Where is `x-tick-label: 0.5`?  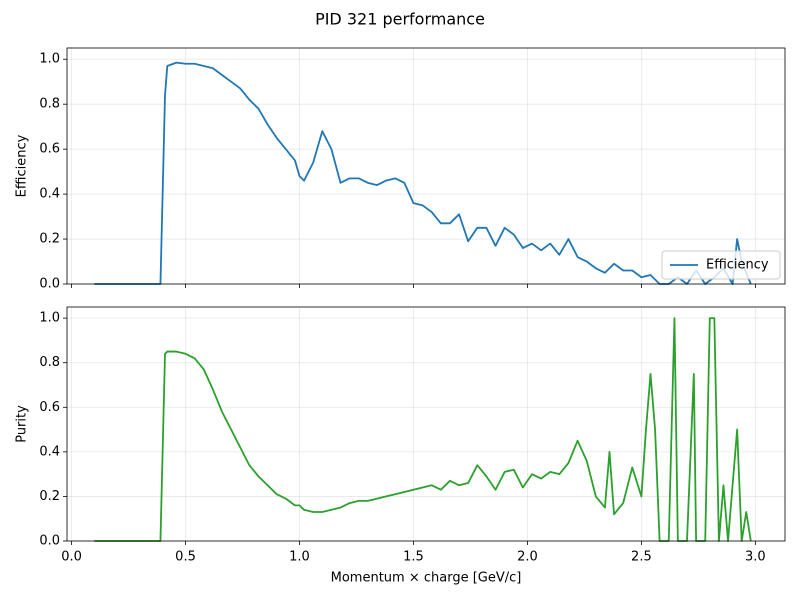
x-tick-label: 0.5 is located at coordinates (185, 557).